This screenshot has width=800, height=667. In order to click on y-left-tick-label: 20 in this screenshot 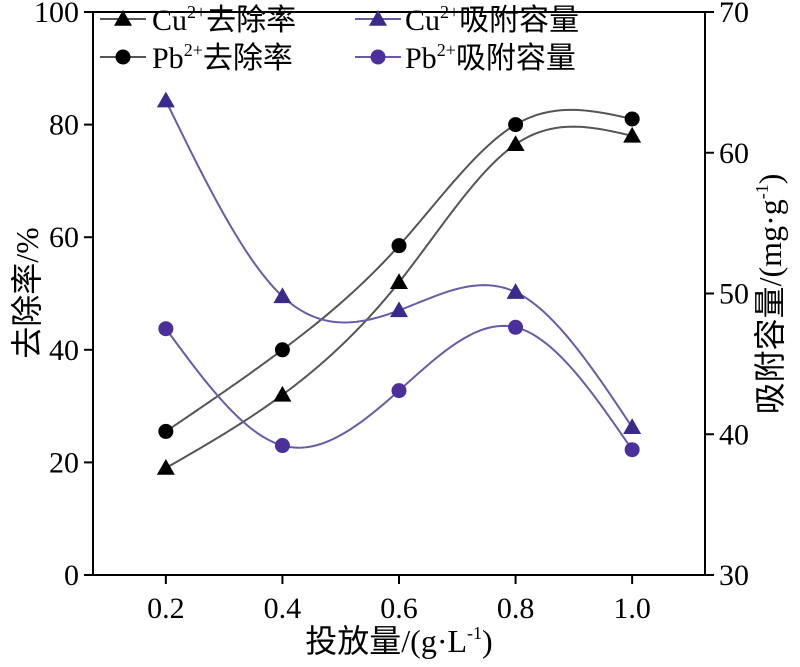, I will do `click(64, 462)`.